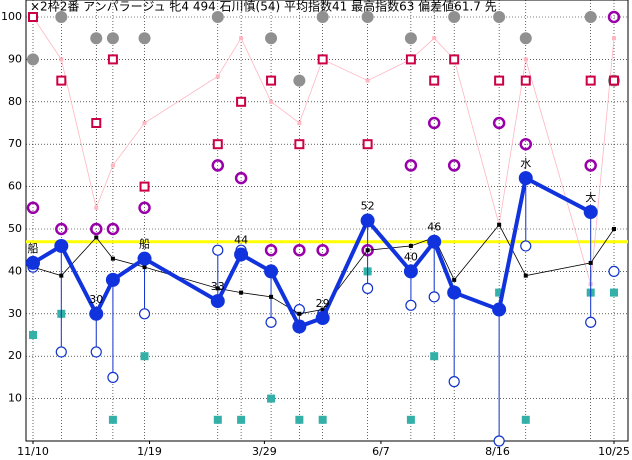 This screenshot has height=460, width=632. Describe the element at coordinates (15, 313) in the screenshot. I see `y-tick-label: 30` at that location.